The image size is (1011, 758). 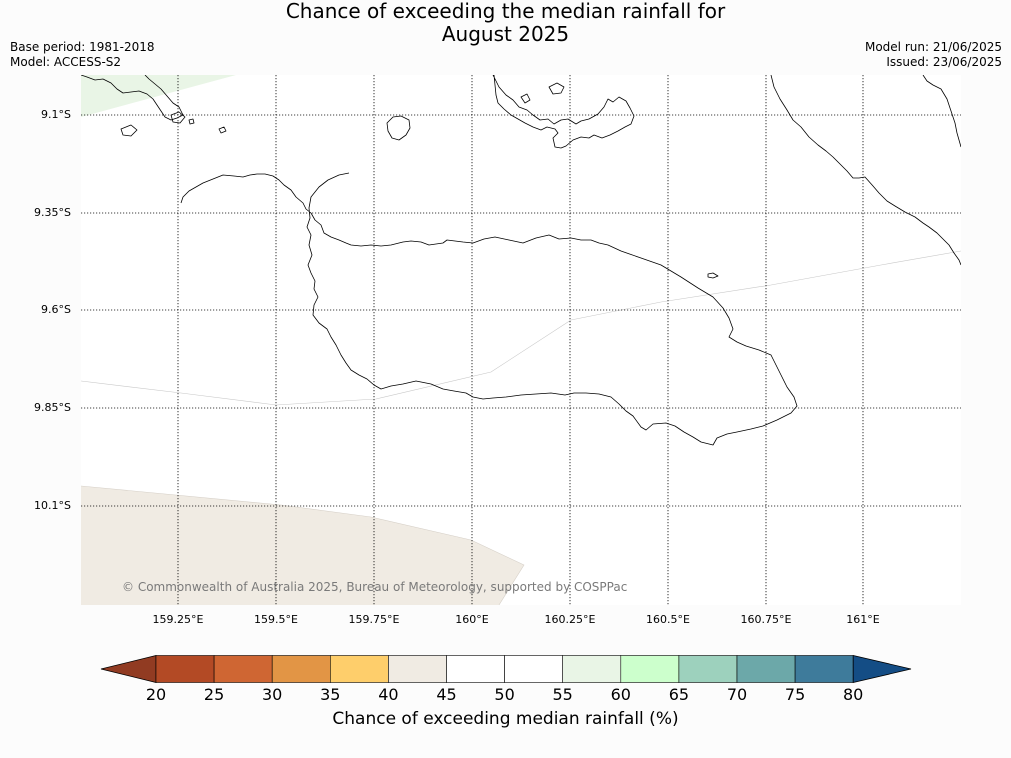 I want to click on colorbar-tick-label: 75, so click(x=795, y=694).